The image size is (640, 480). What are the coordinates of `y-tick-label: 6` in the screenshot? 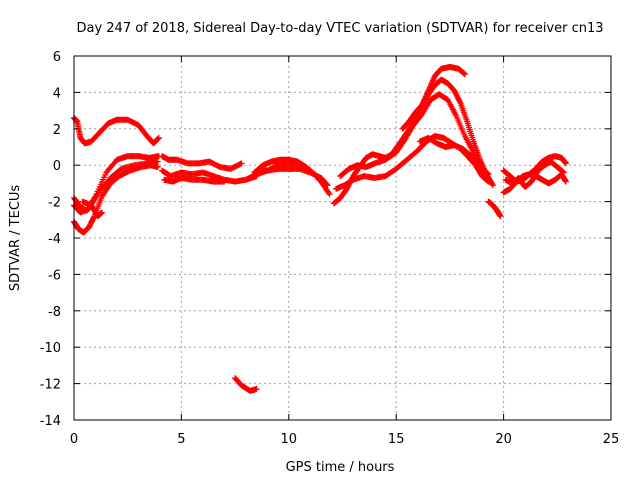 It's located at (57, 57).